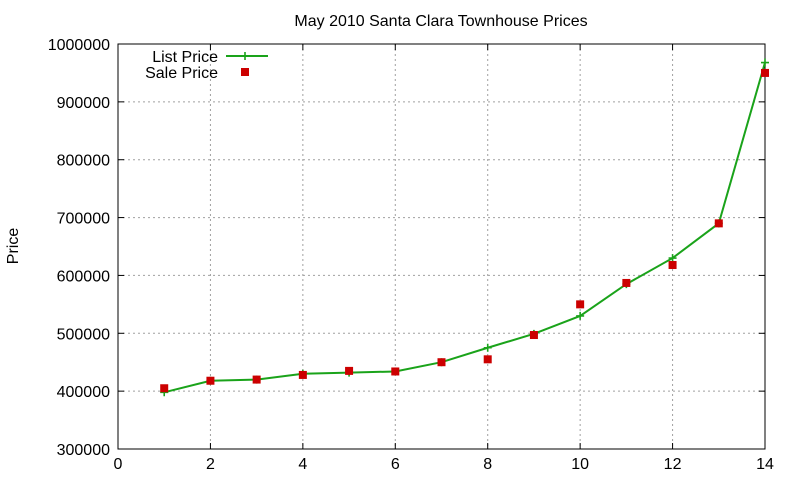  What do you see at coordinates (440, 21) in the screenshot?
I see `chart-title: May 2010 Santa Clara Townhouse Prices` at bounding box center [440, 21].